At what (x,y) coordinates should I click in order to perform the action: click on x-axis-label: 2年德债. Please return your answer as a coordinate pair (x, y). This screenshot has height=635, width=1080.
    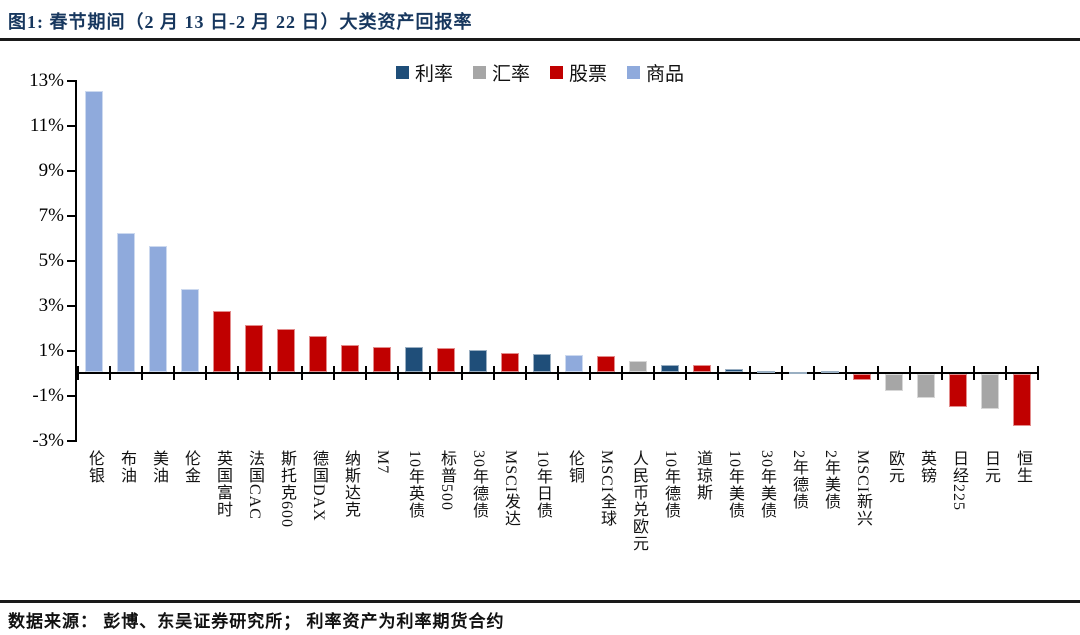
    Looking at the image, I should click on (798, 480).